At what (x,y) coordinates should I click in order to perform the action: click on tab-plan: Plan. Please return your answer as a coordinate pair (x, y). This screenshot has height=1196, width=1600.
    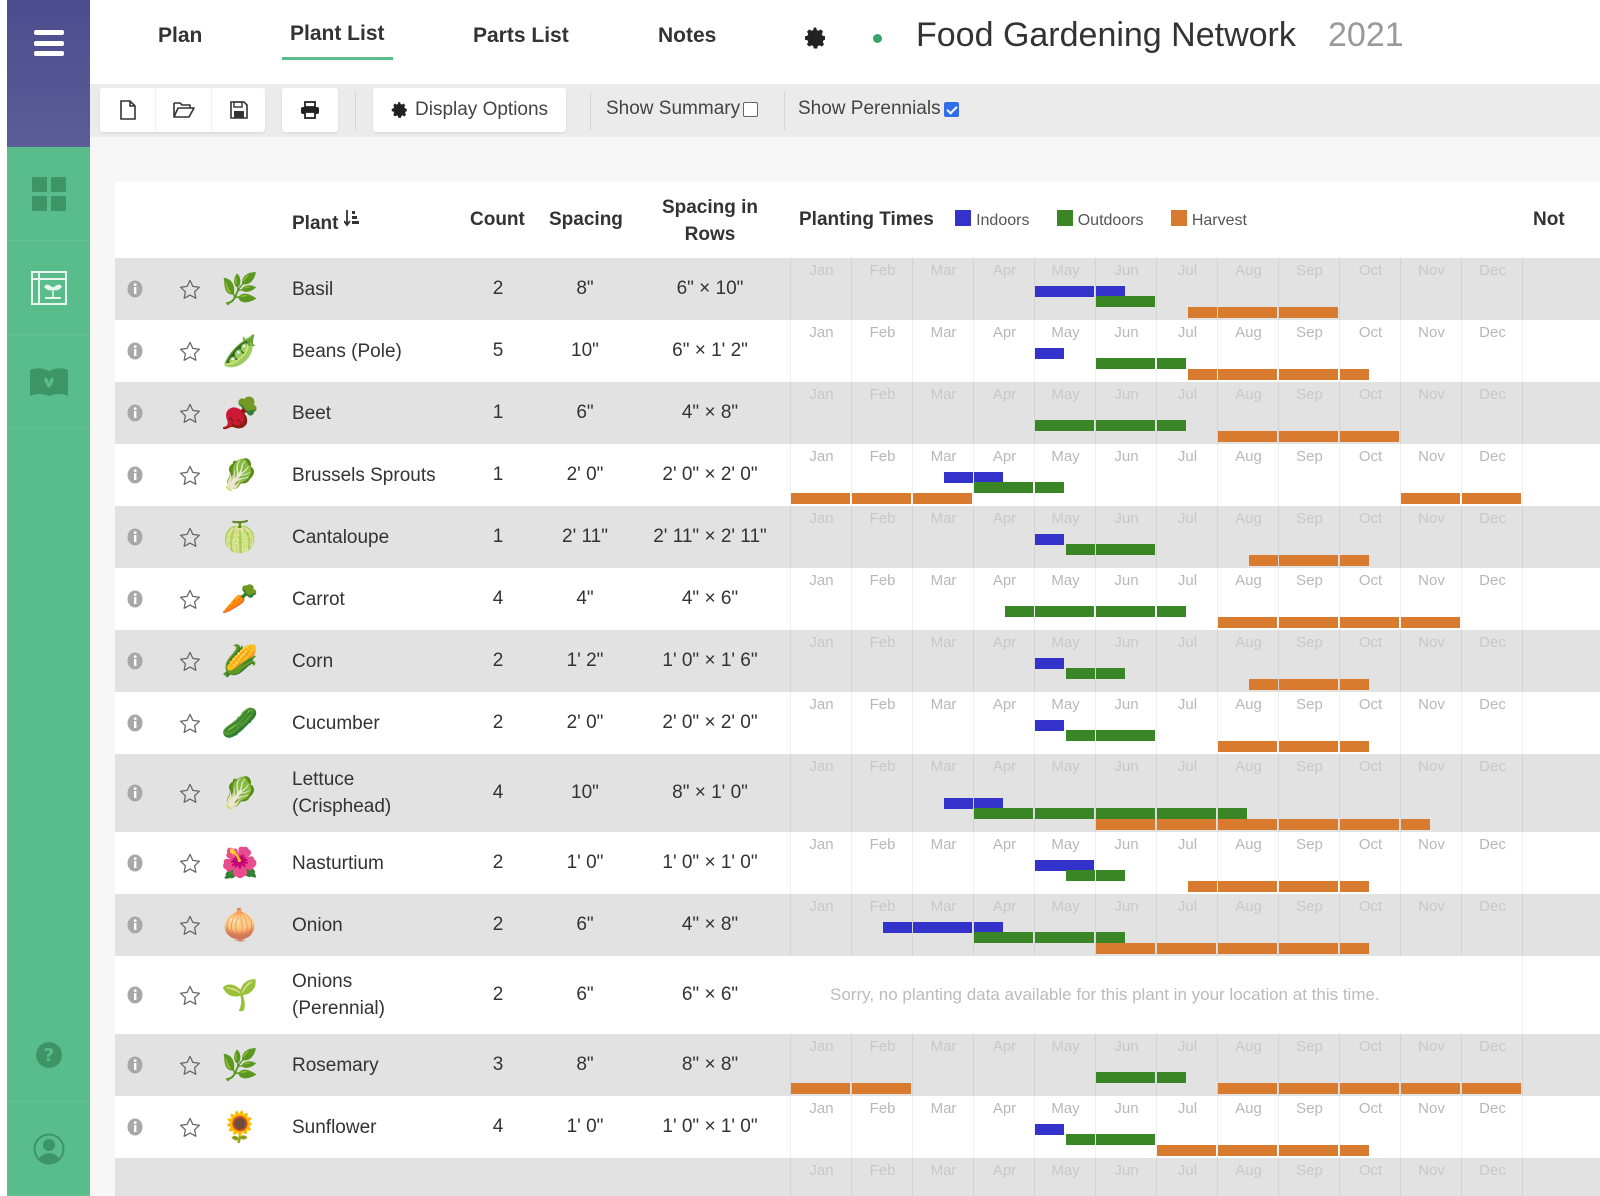
    Looking at the image, I should click on (180, 35).